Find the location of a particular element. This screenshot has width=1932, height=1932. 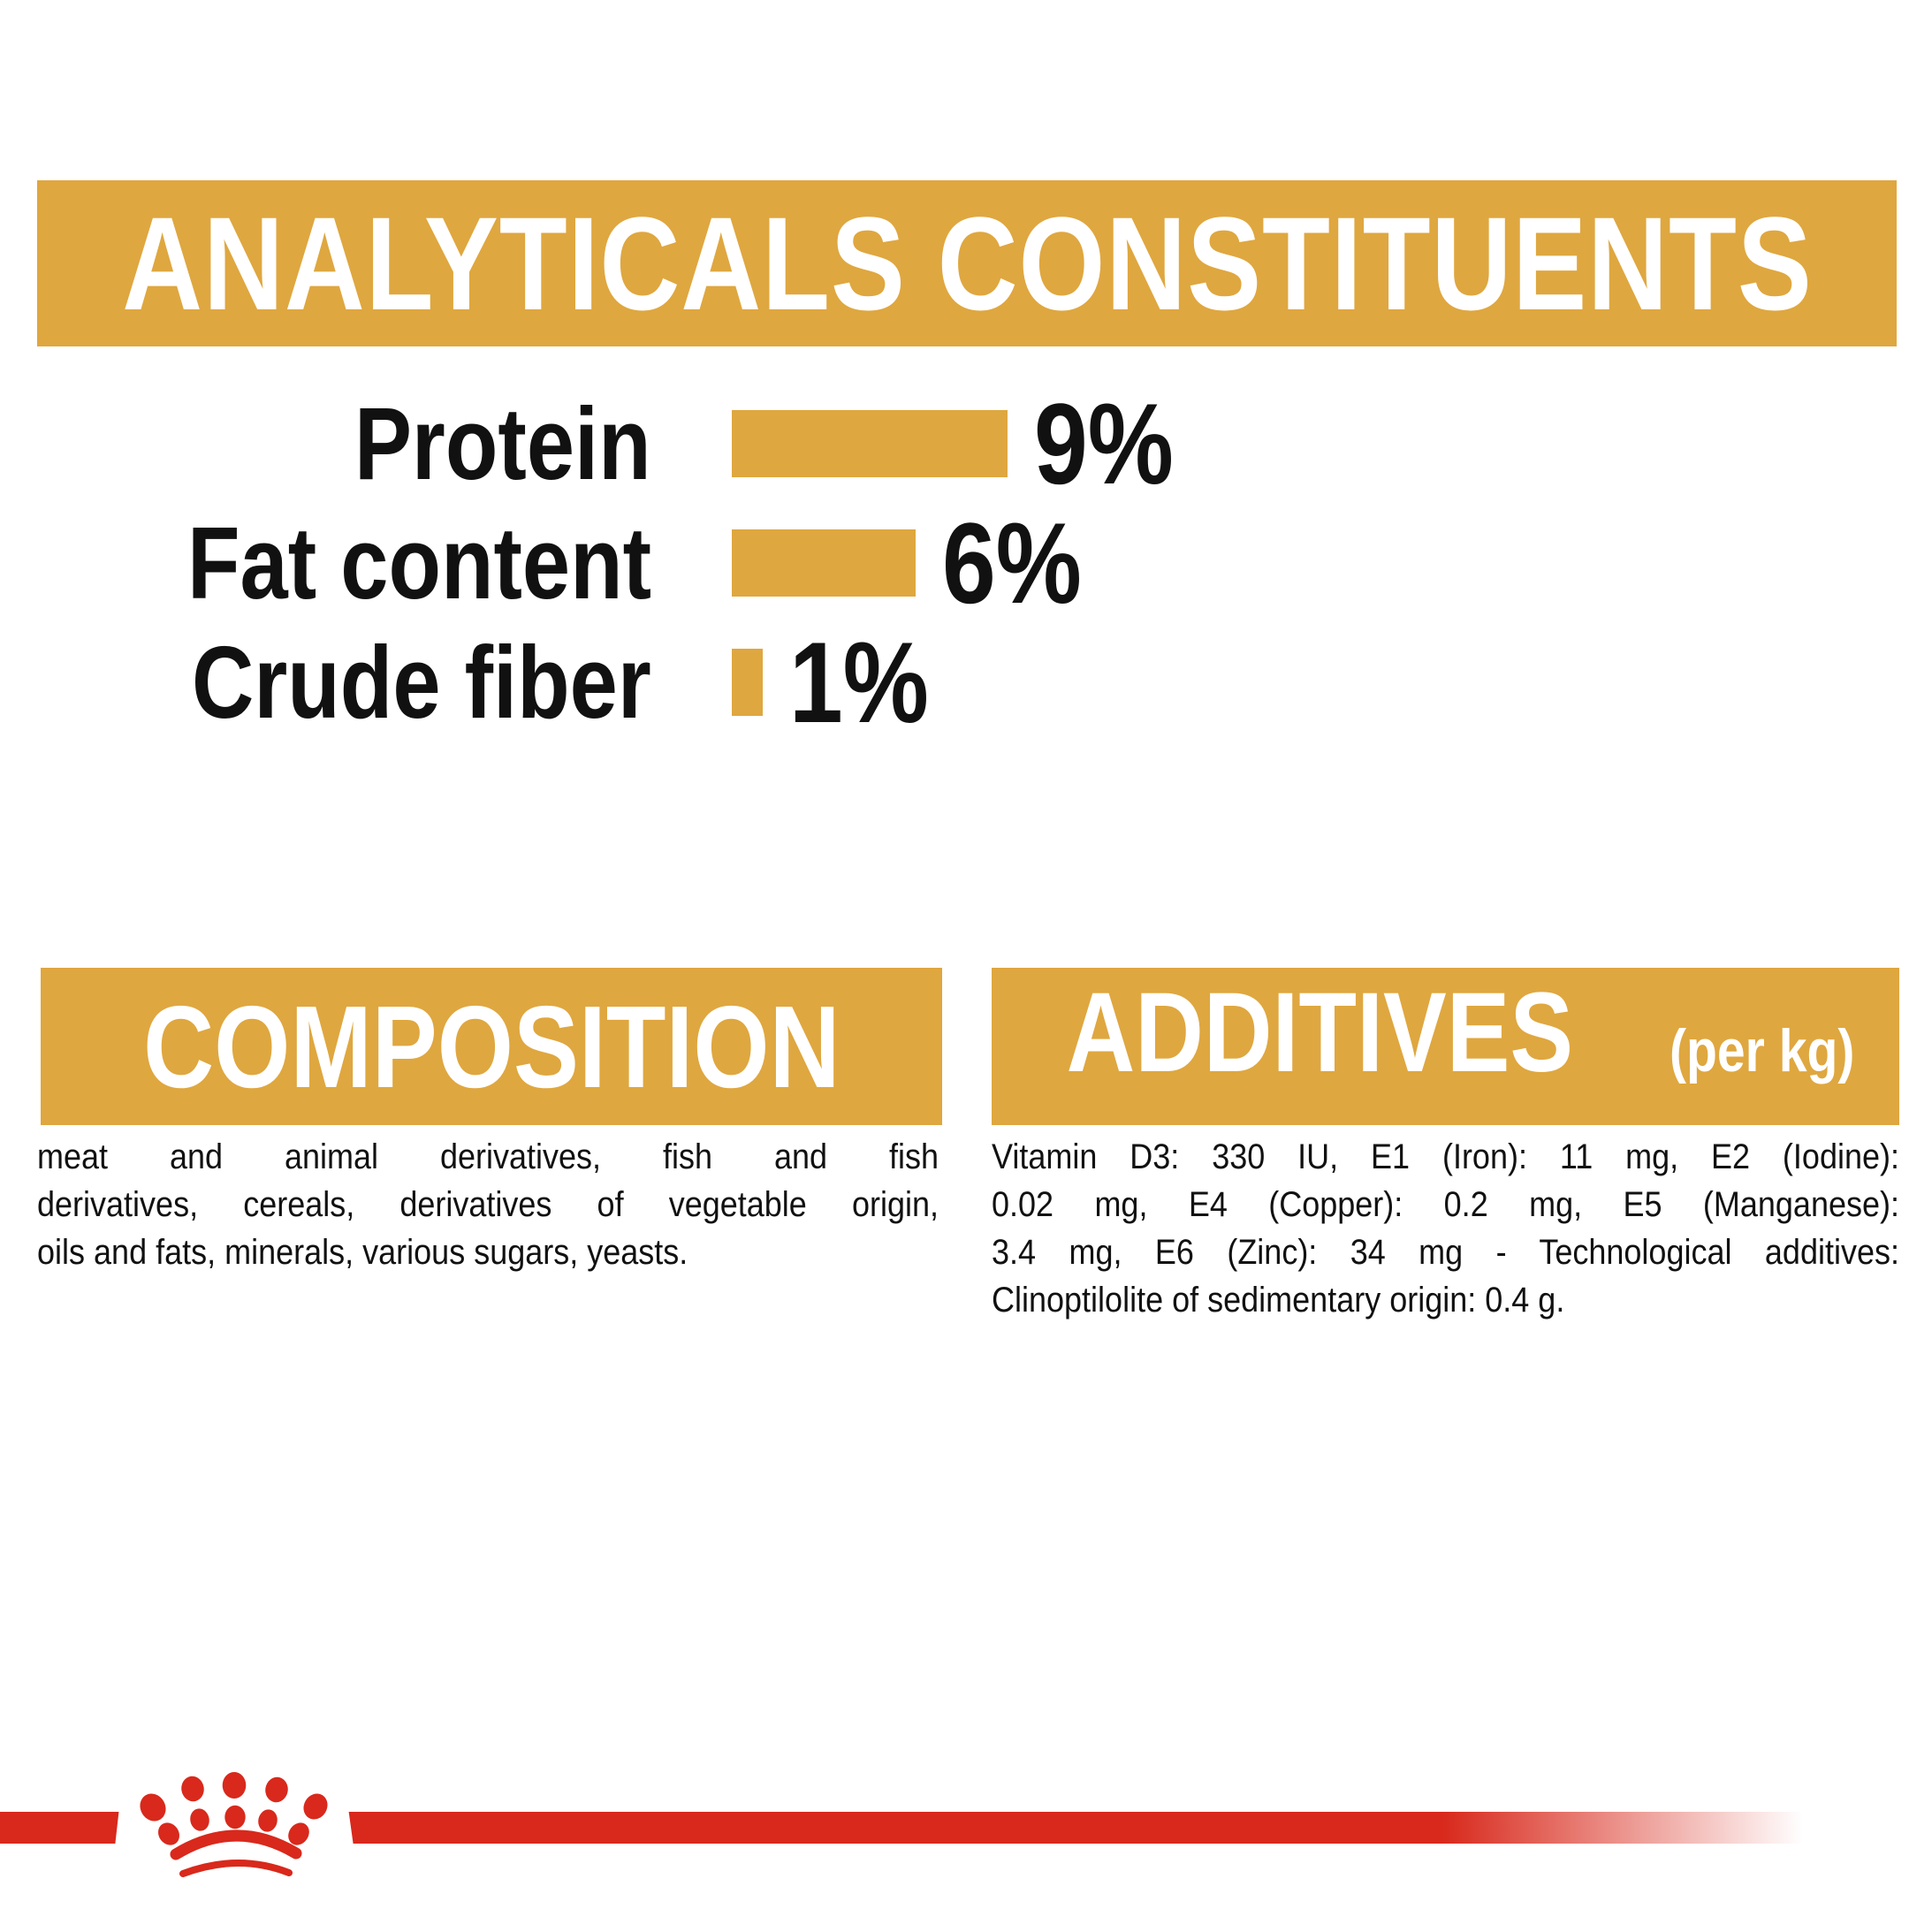

additives-banner: ADDITIVES (per kg) is located at coordinates (1445, 1047).